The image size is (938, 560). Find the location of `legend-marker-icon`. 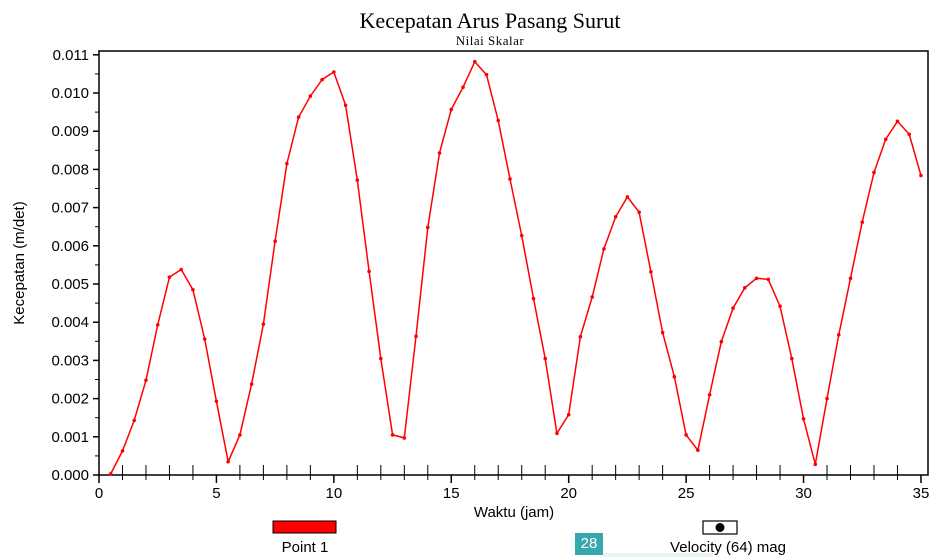

legend-marker-icon is located at coordinates (720, 527).